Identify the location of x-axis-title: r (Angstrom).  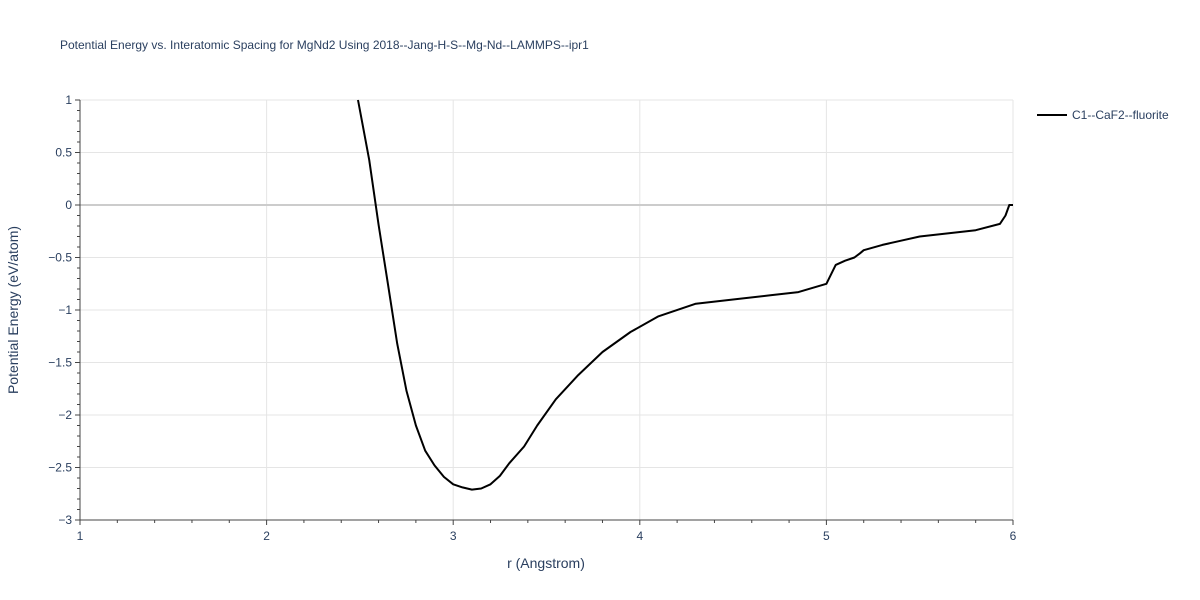
(546, 563).